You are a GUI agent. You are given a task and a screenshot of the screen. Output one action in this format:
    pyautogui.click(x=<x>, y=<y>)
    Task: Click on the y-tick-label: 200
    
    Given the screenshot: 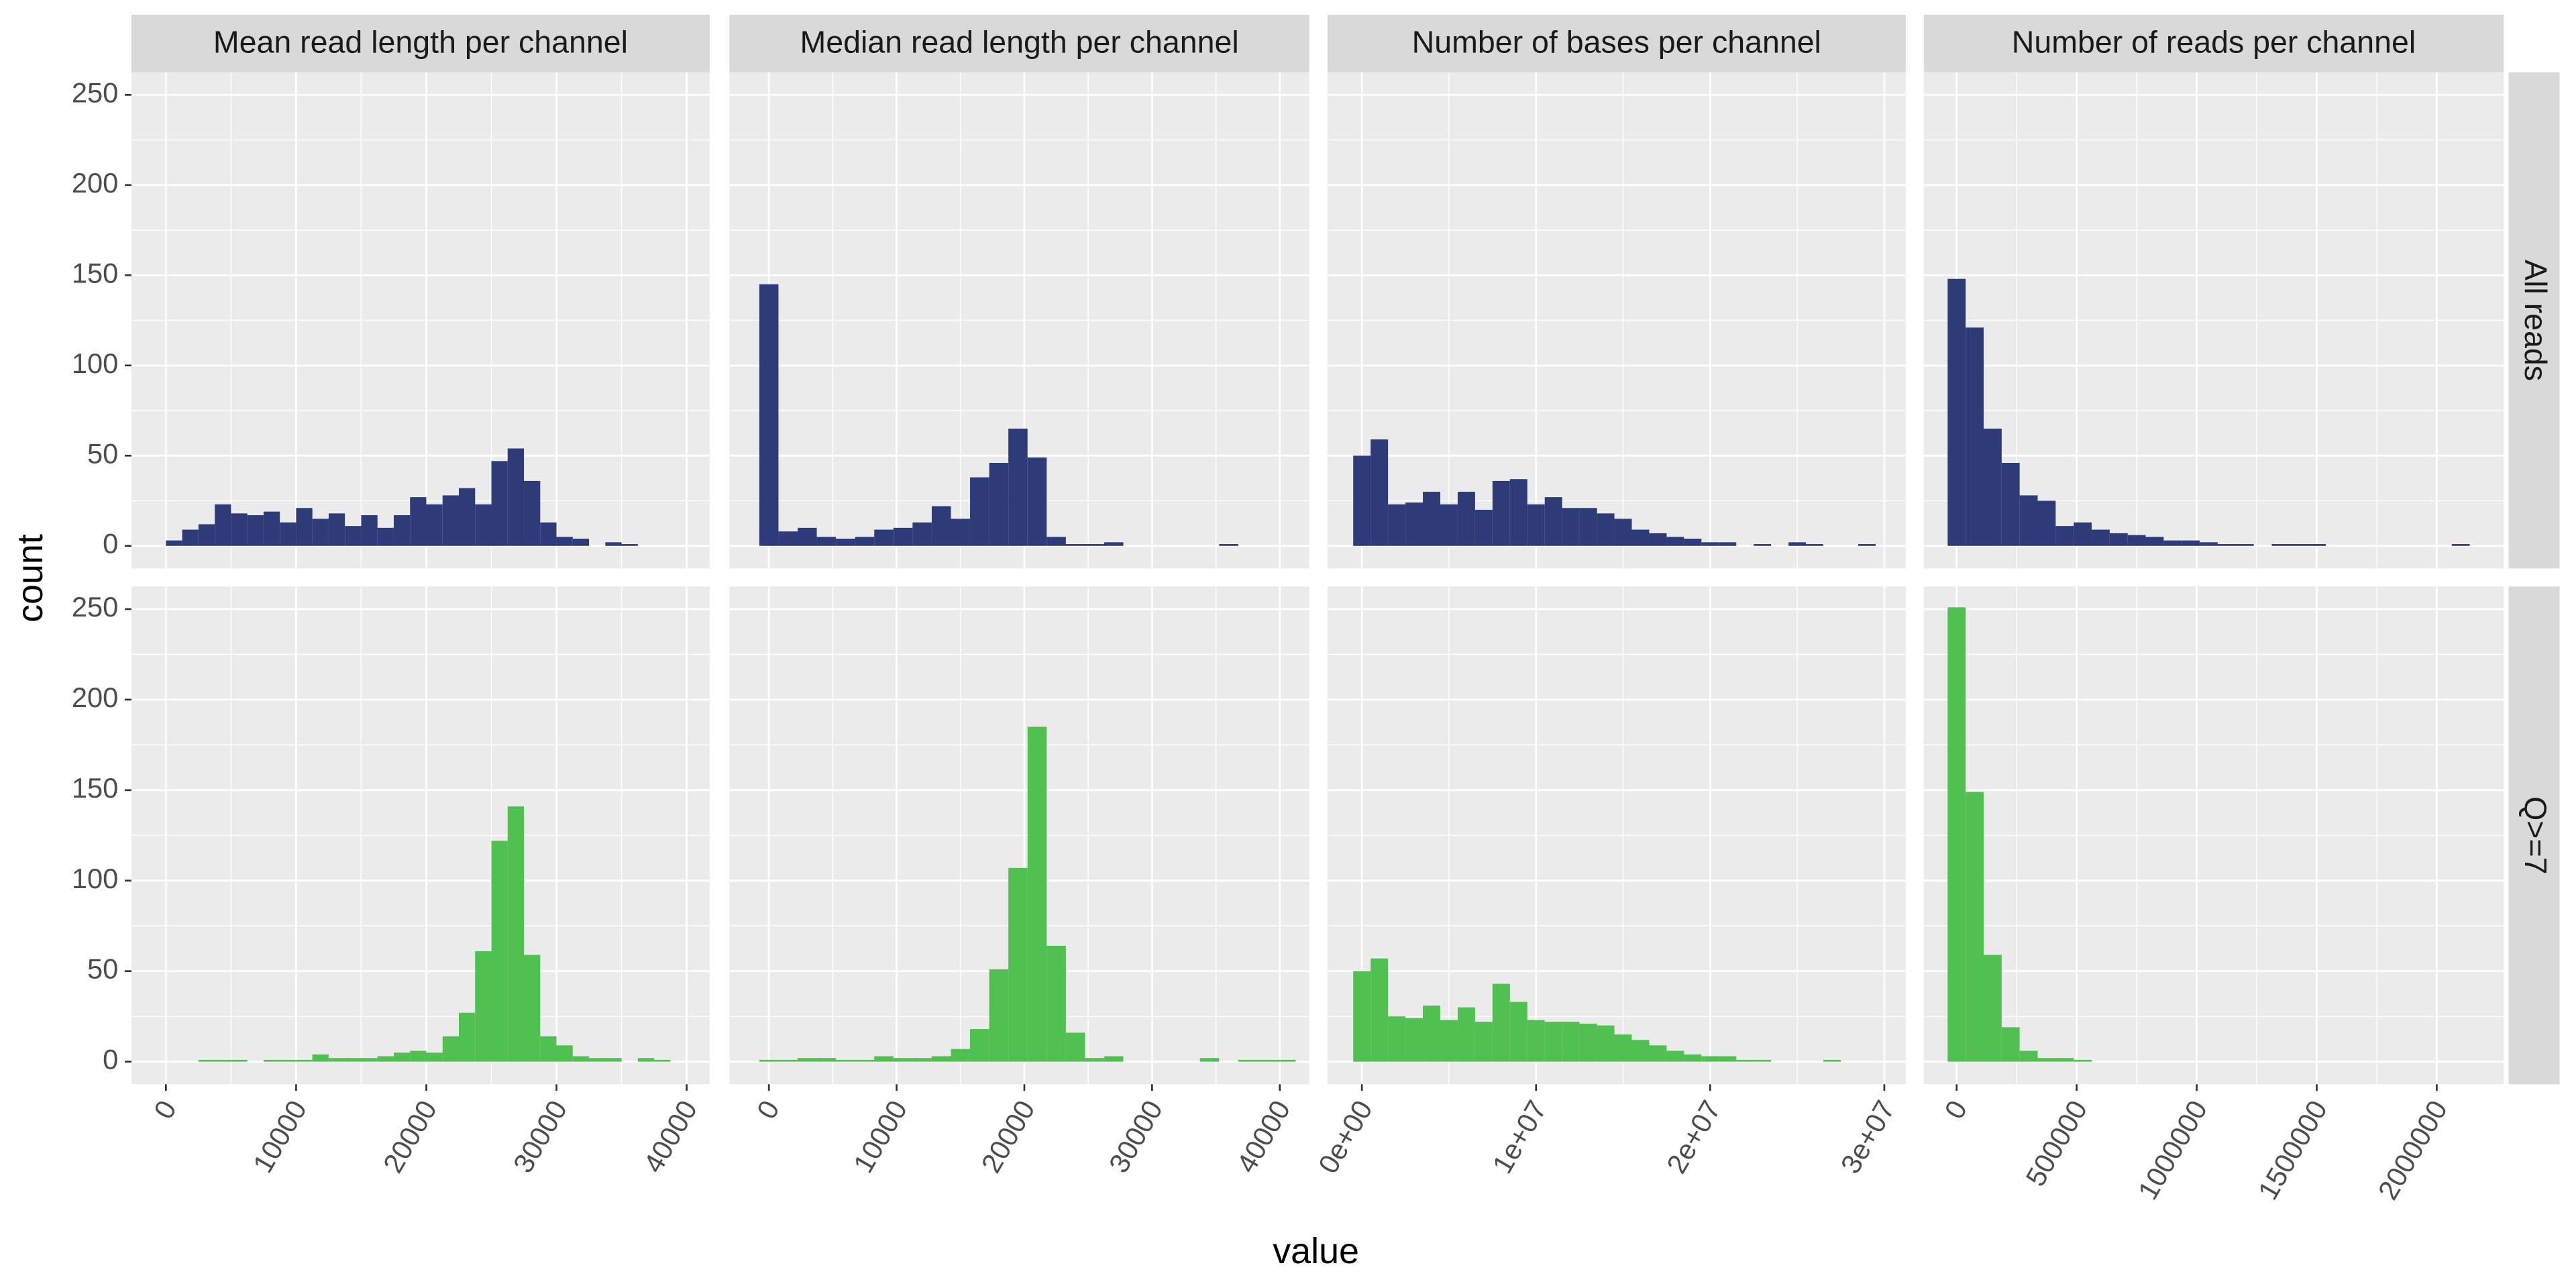 What is the action you would take?
    pyautogui.click(x=95, y=697)
    